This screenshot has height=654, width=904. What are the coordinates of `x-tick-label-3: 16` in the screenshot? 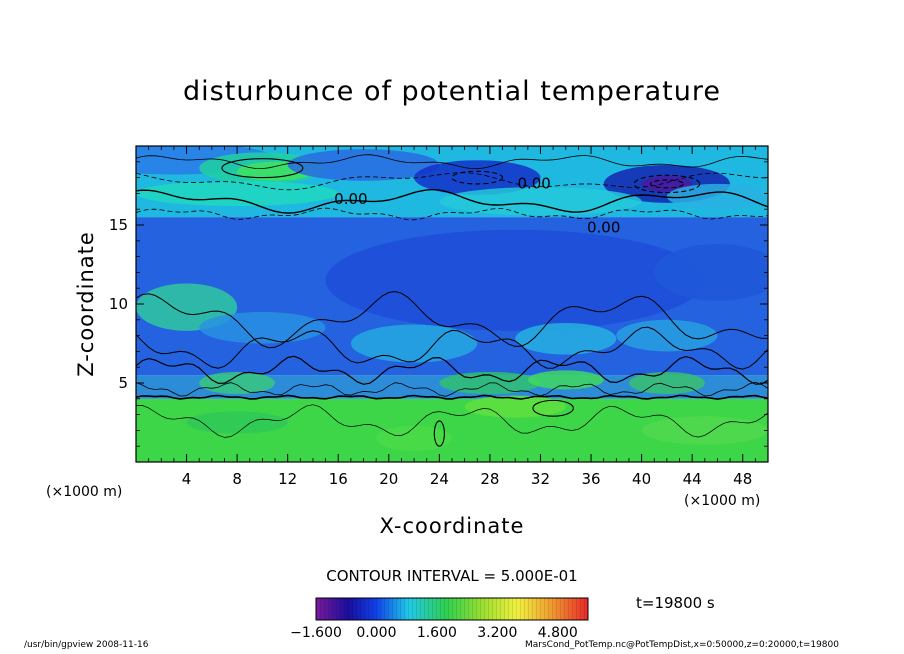 It's located at (338, 479).